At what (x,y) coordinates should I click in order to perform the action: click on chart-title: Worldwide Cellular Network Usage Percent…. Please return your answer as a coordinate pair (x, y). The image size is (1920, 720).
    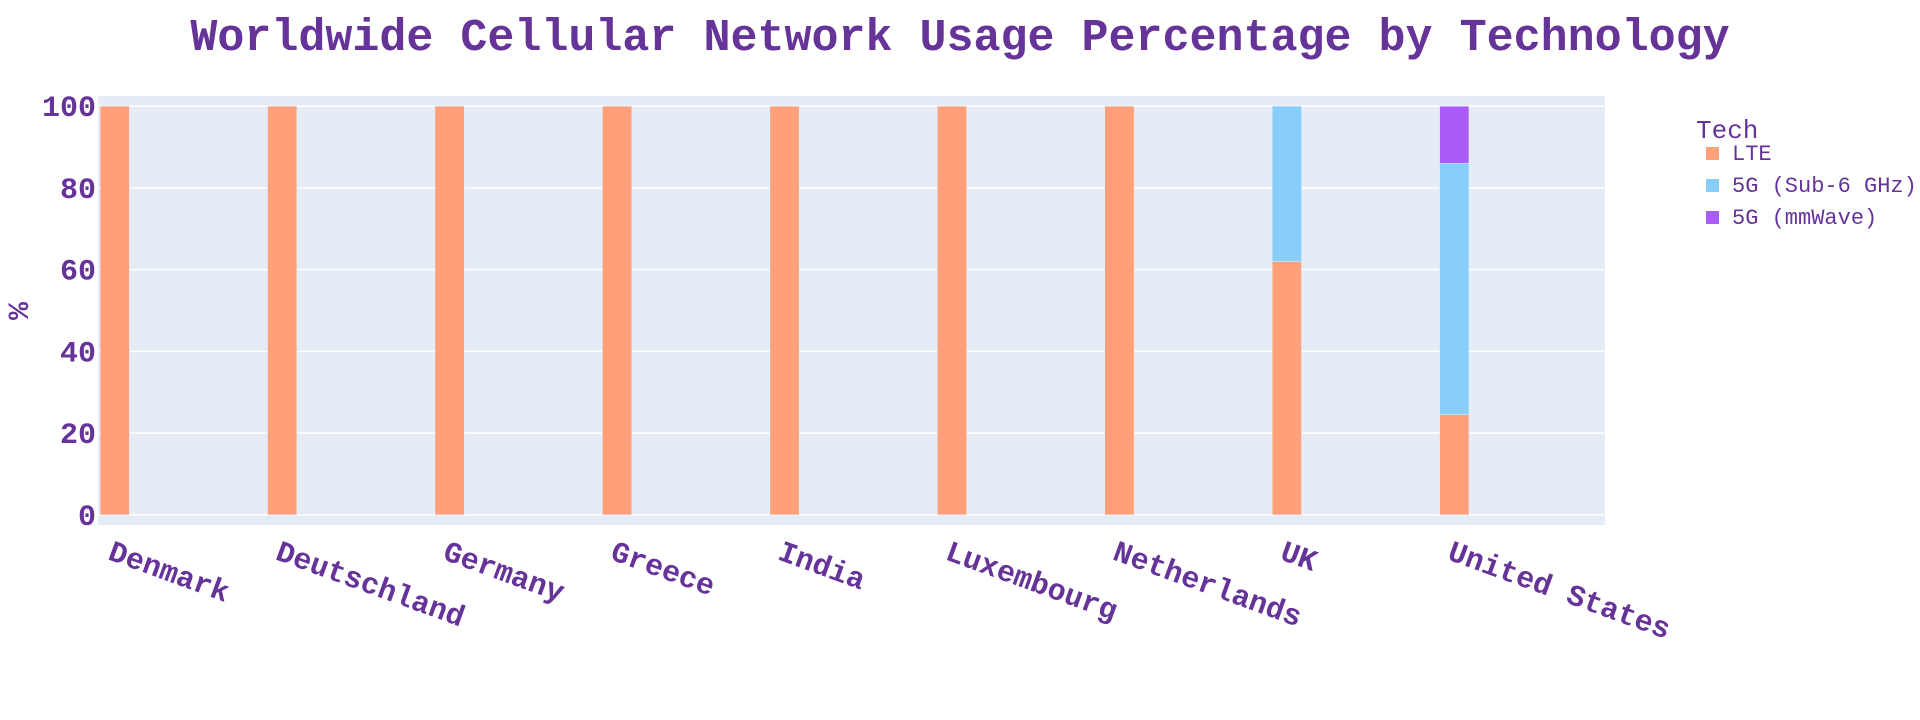
    Looking at the image, I should click on (959, 38).